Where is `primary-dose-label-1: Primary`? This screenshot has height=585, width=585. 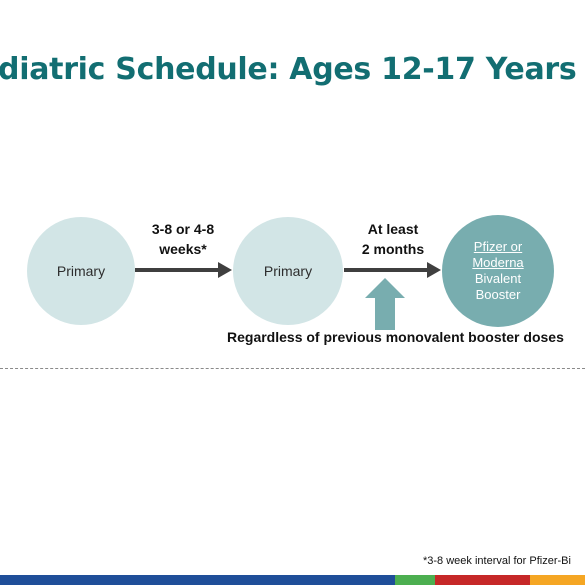 primary-dose-label-1: Primary is located at coordinates (81, 271).